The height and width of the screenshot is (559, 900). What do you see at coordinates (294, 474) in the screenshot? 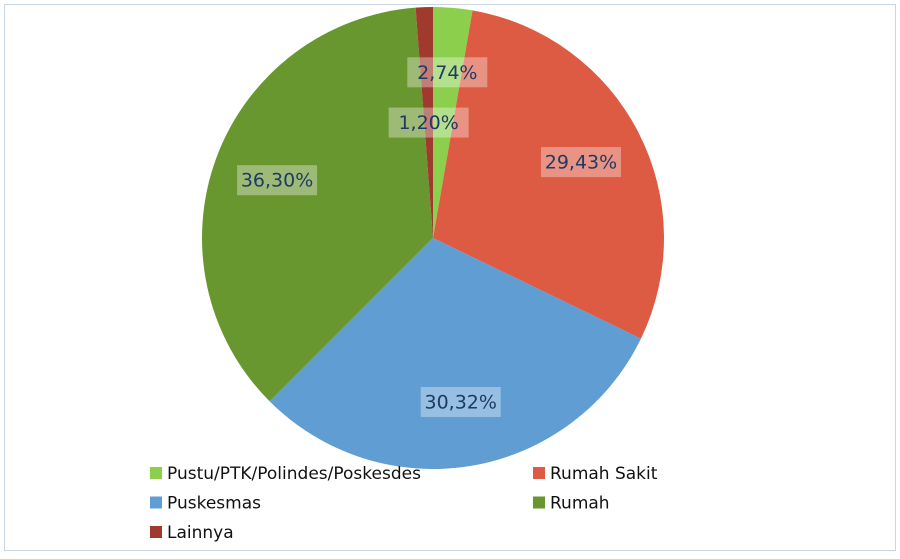
I see `legend-label: Pustu/PTK/Polindes/Poskesdes` at bounding box center [294, 474].